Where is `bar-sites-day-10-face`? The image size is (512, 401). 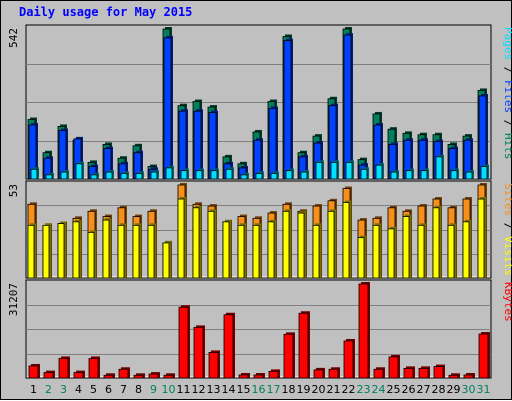
bar-sites-day-10-face is located at coordinates (166, 260).